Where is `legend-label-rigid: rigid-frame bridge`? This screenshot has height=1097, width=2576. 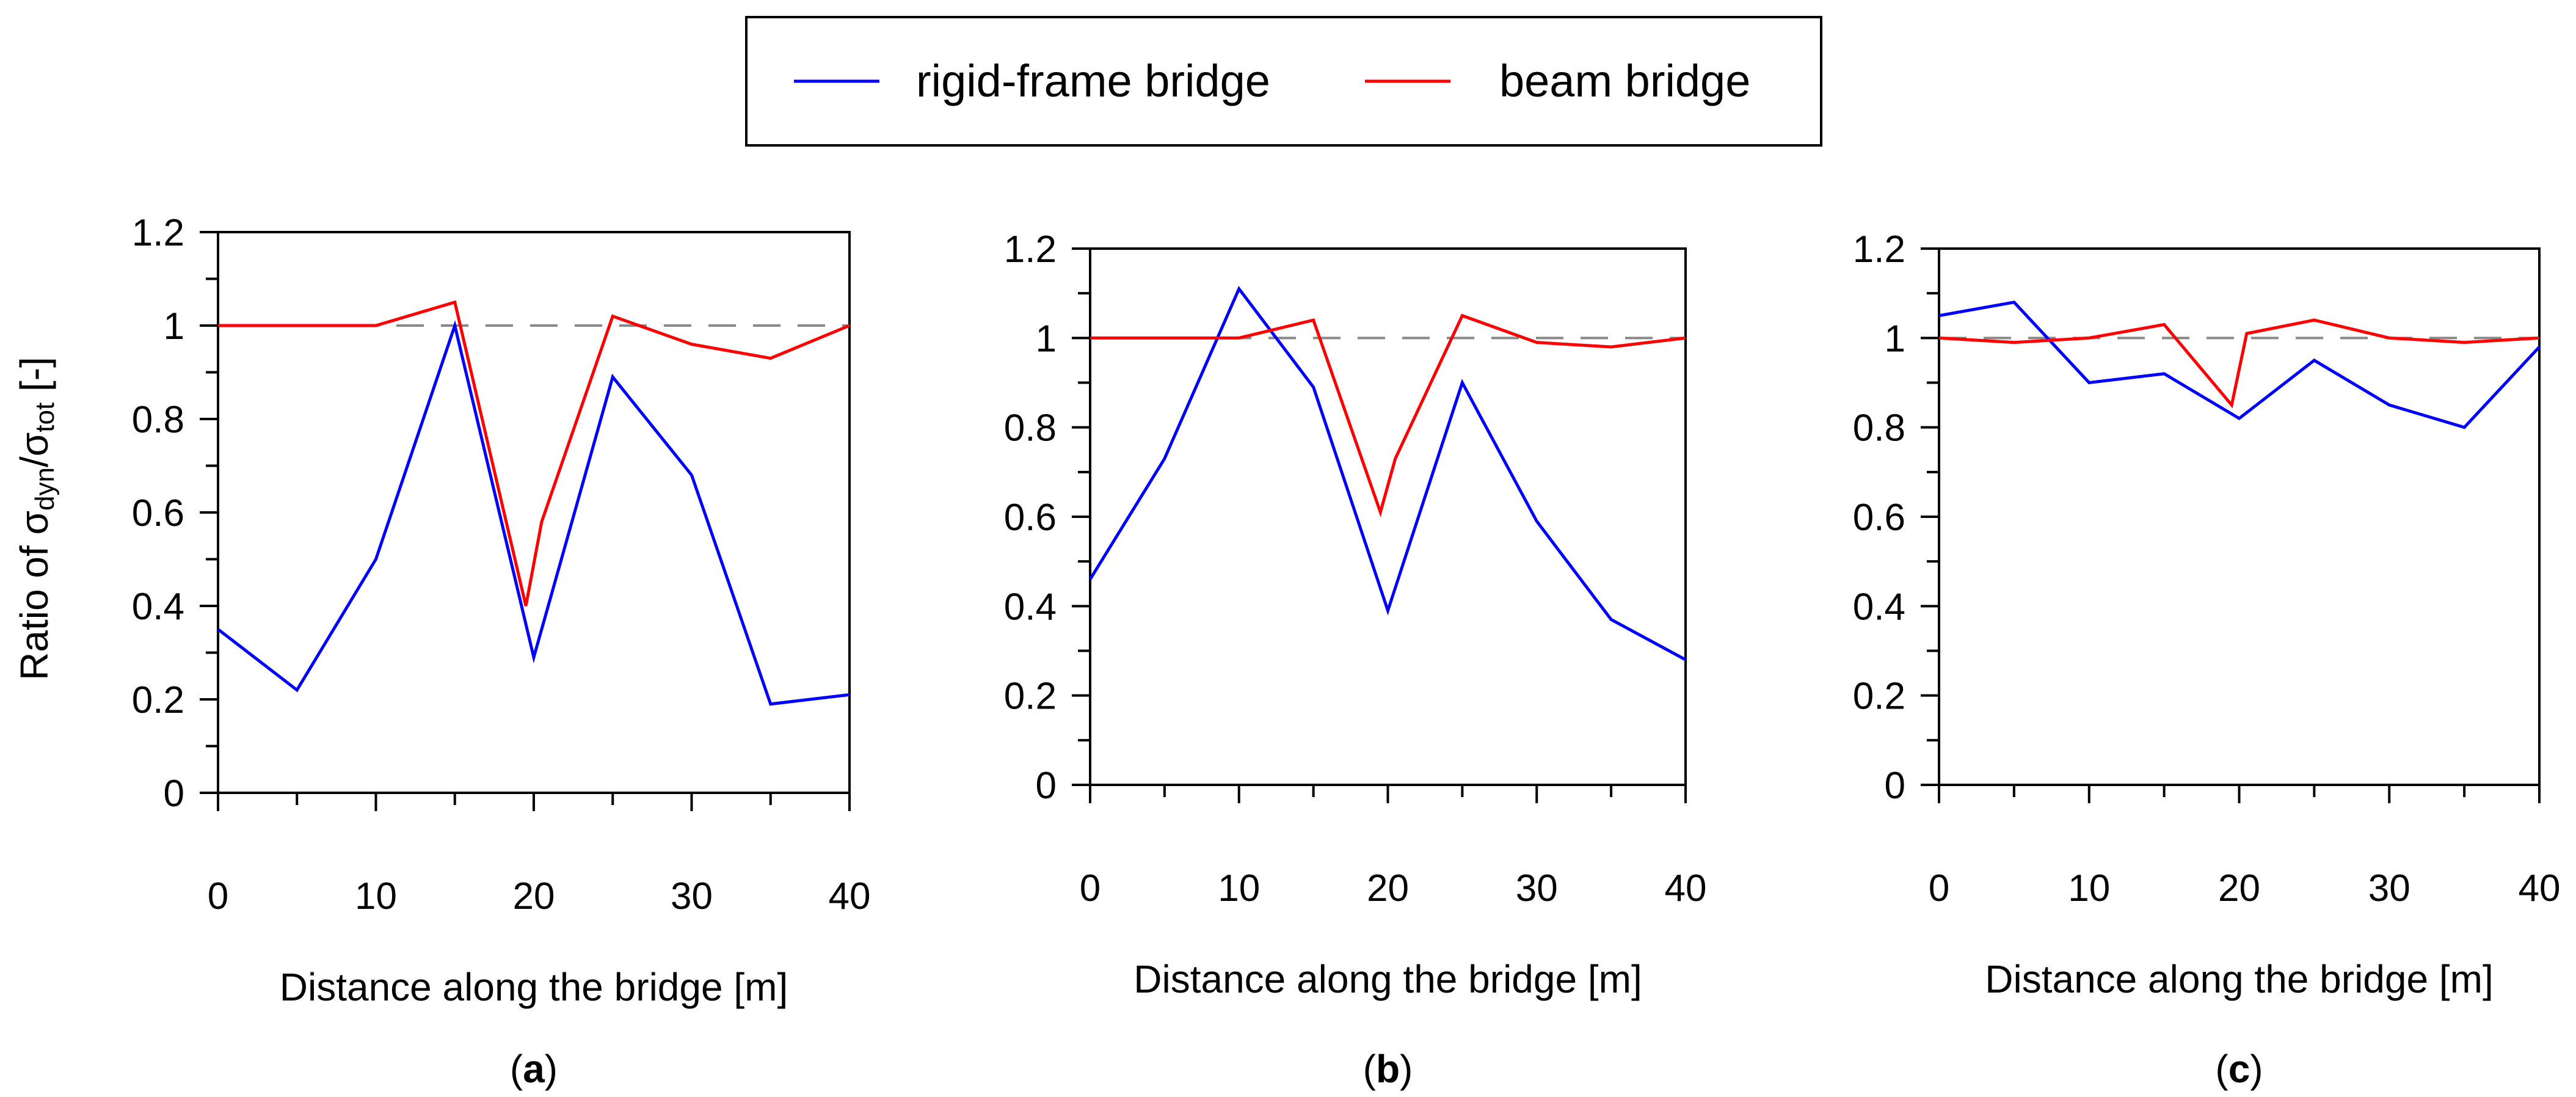
legend-label-rigid: rigid-frame bridge is located at coordinates (1093, 81).